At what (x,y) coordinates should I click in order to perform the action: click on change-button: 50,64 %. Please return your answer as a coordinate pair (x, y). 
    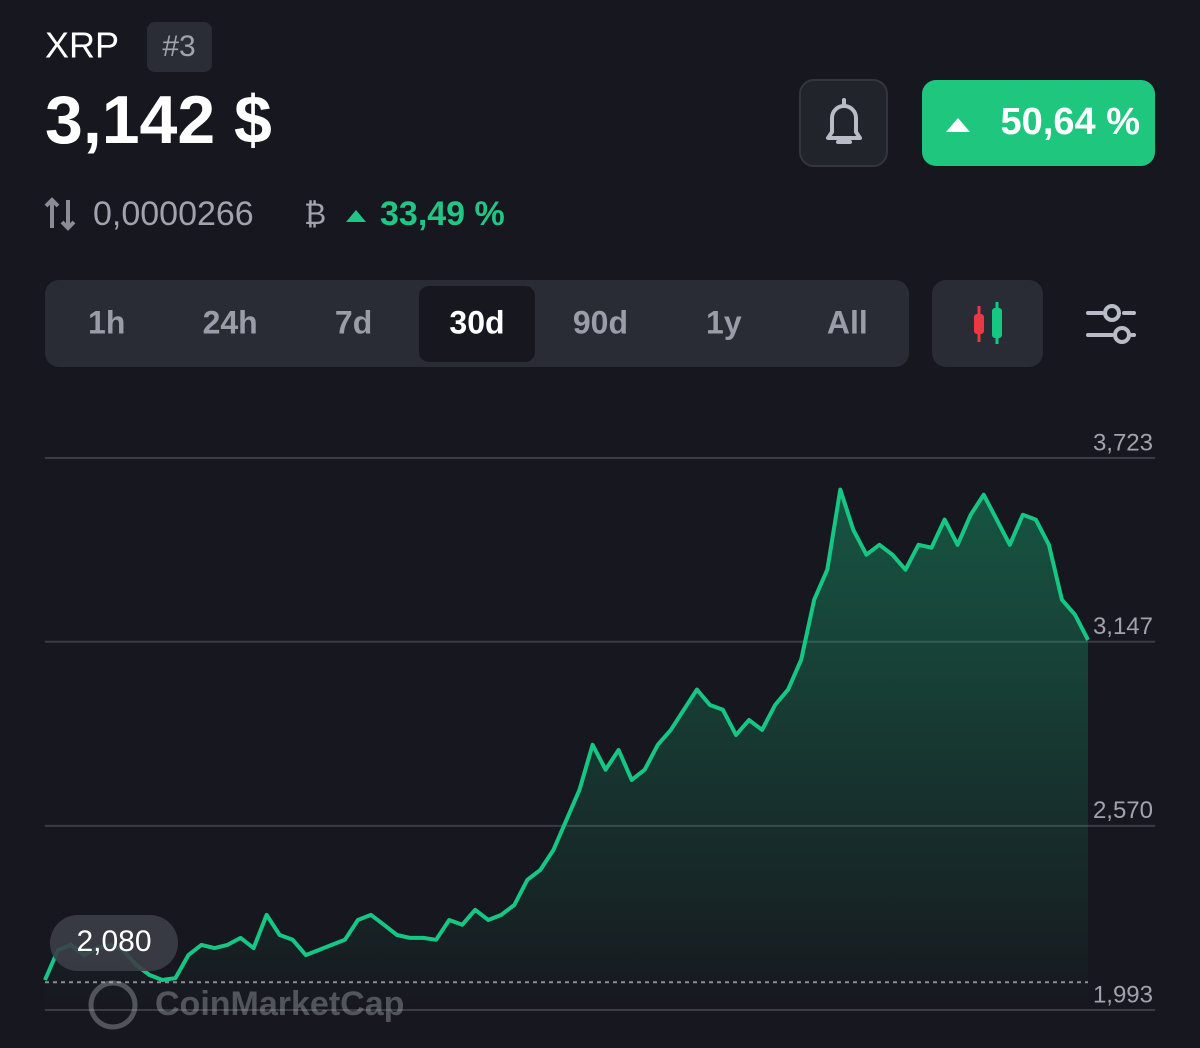
    Looking at the image, I should click on (1038, 123).